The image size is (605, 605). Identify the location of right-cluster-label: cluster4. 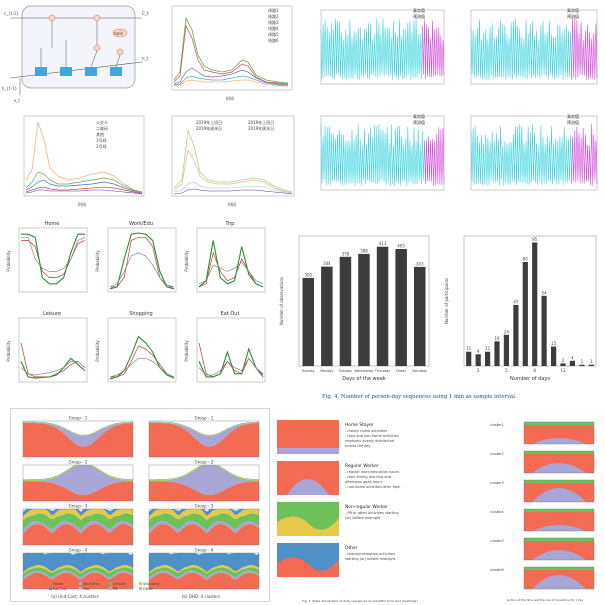
(497, 512).